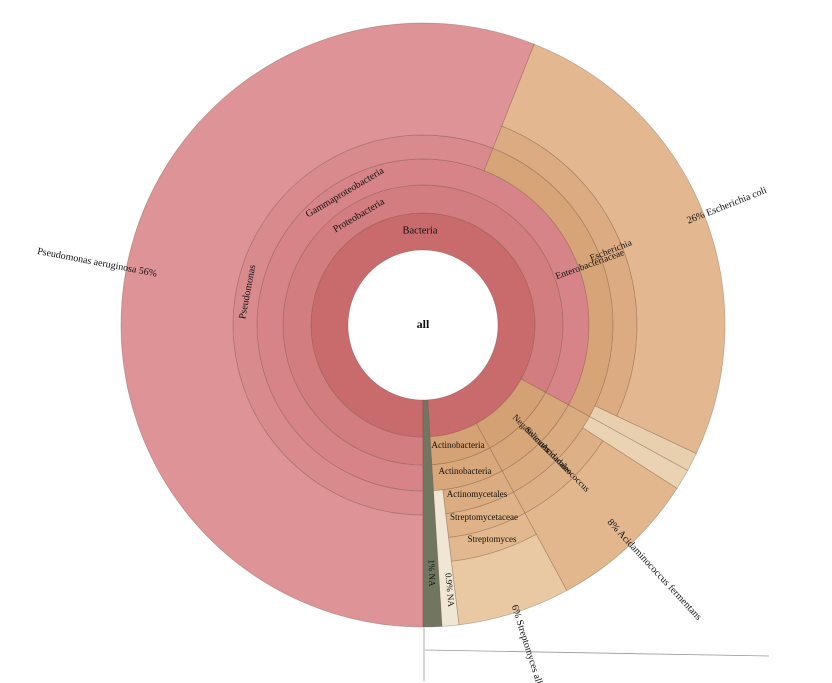 The height and width of the screenshot is (683, 832). What do you see at coordinates (654, 570) in the screenshot?
I see `label-acidaminococcus-fermentans-pct: 8% Acidaminococcus fermentans` at bounding box center [654, 570].